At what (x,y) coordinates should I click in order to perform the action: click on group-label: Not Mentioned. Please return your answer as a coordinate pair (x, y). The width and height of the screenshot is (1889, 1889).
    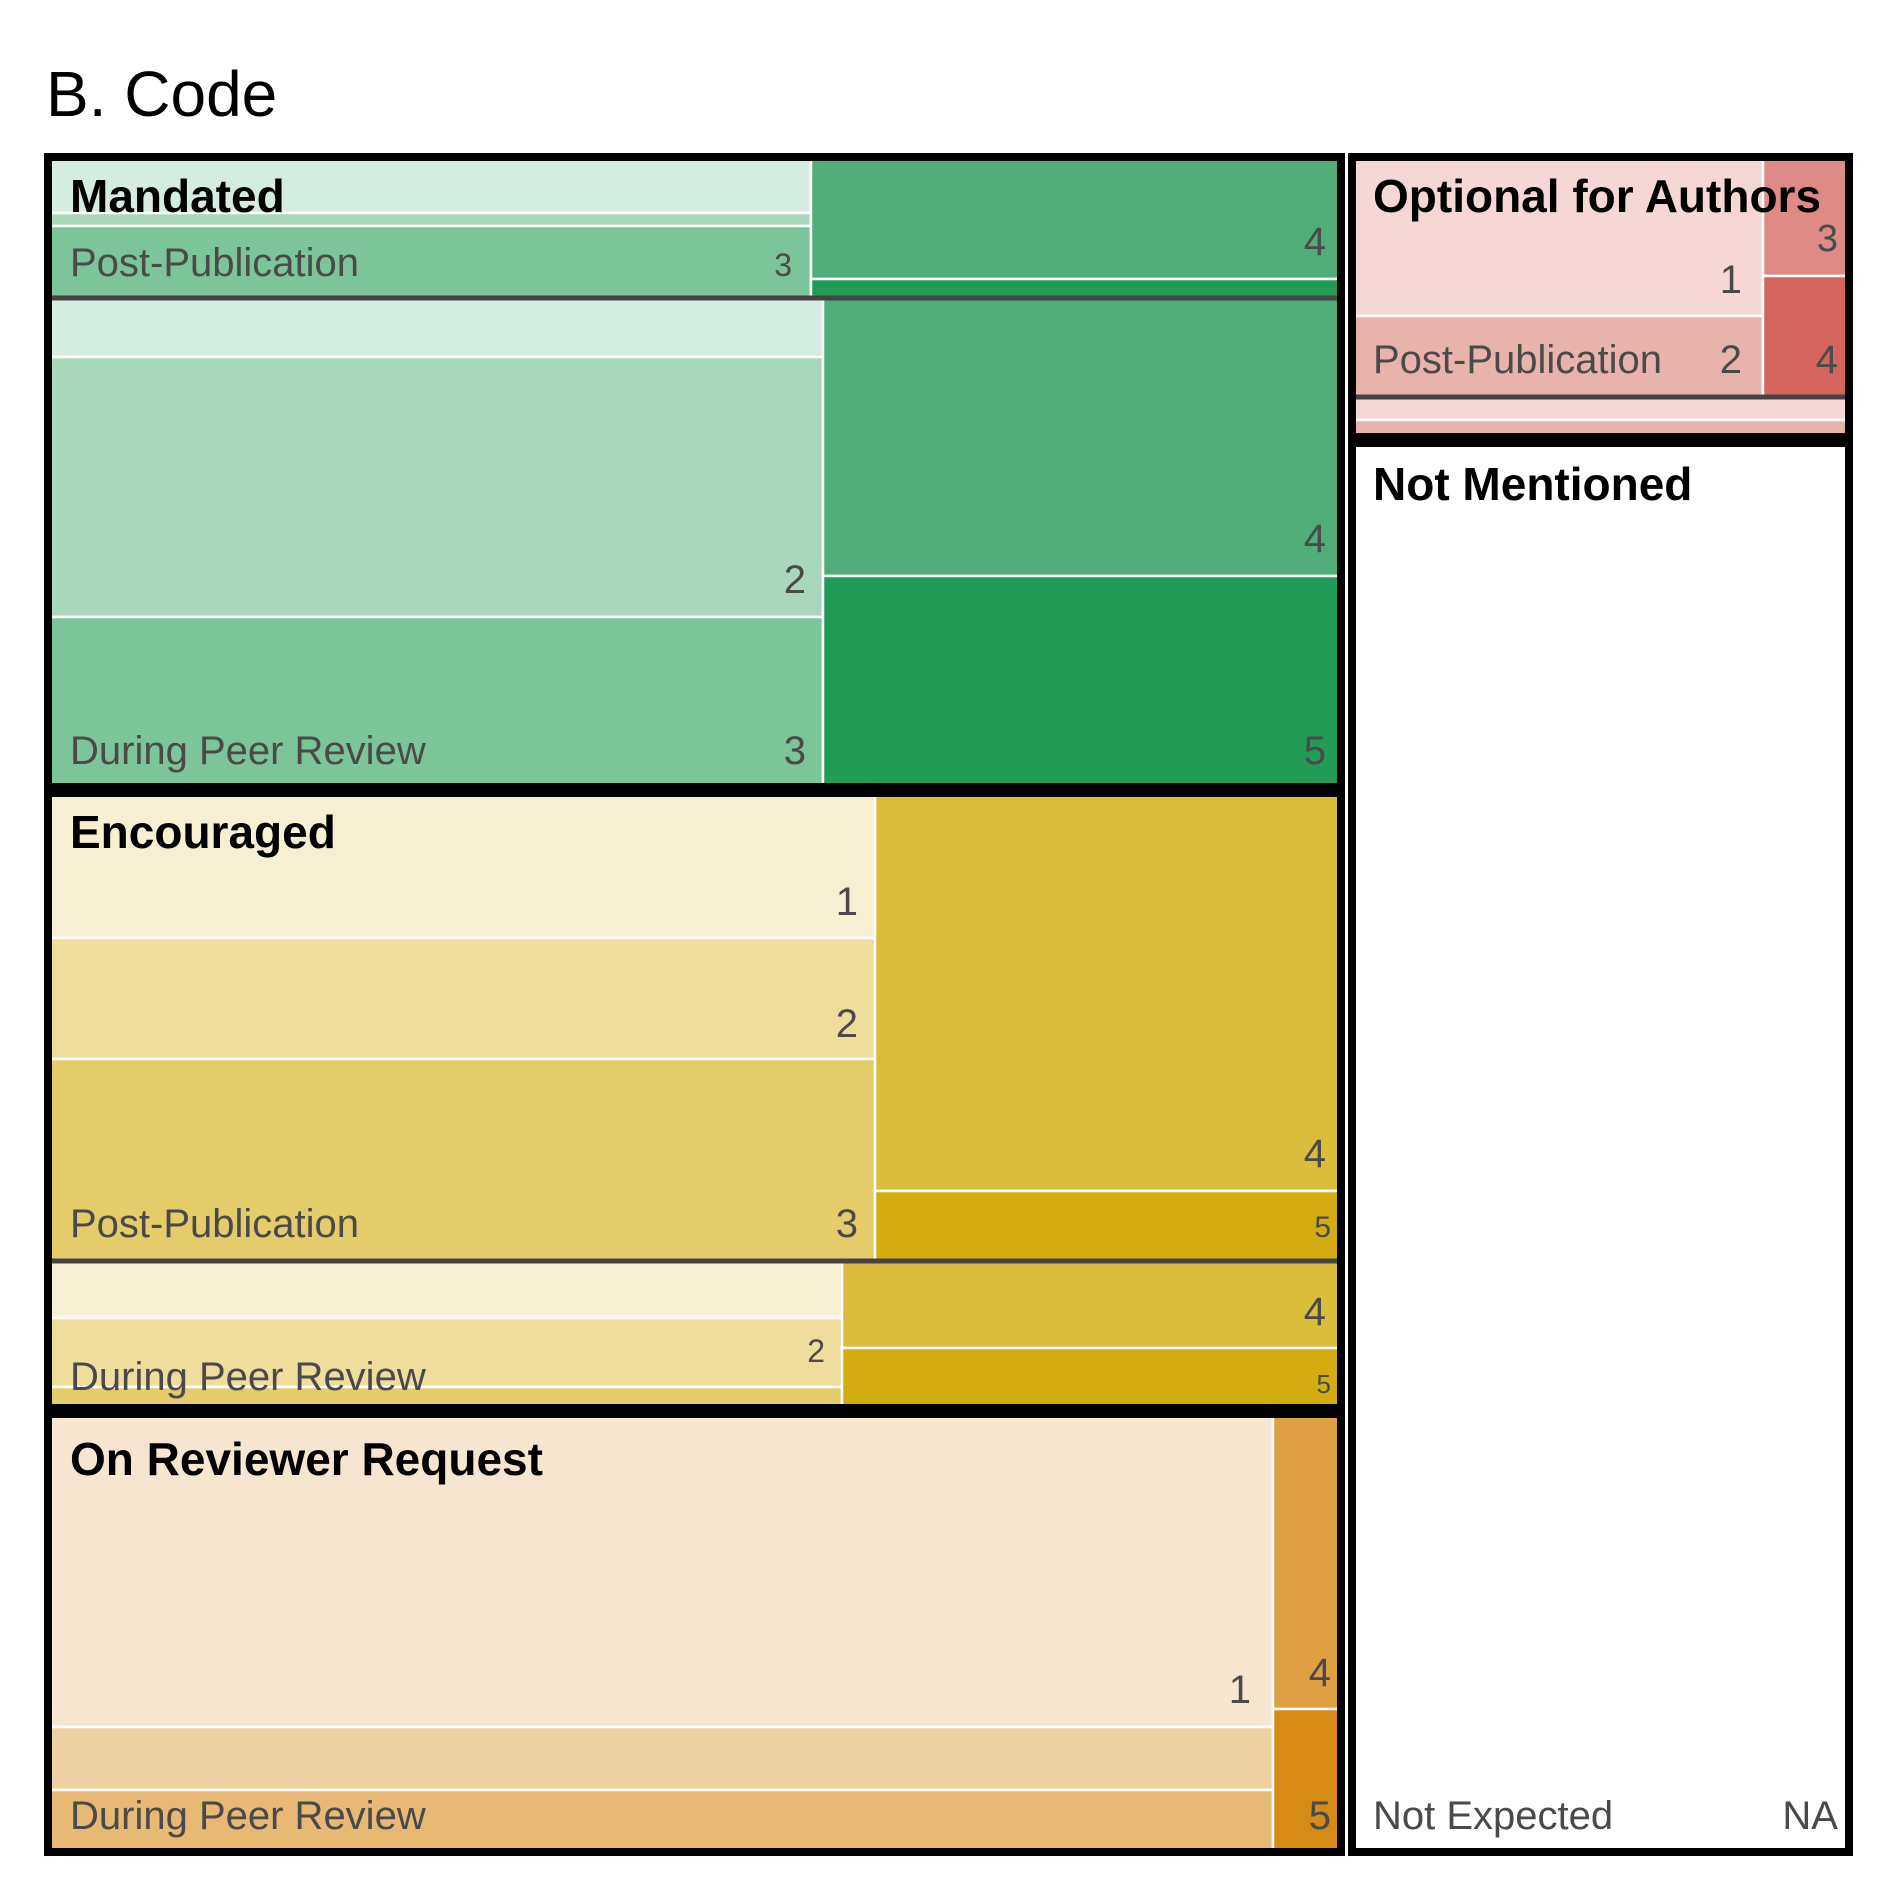
    Looking at the image, I should click on (1532, 484).